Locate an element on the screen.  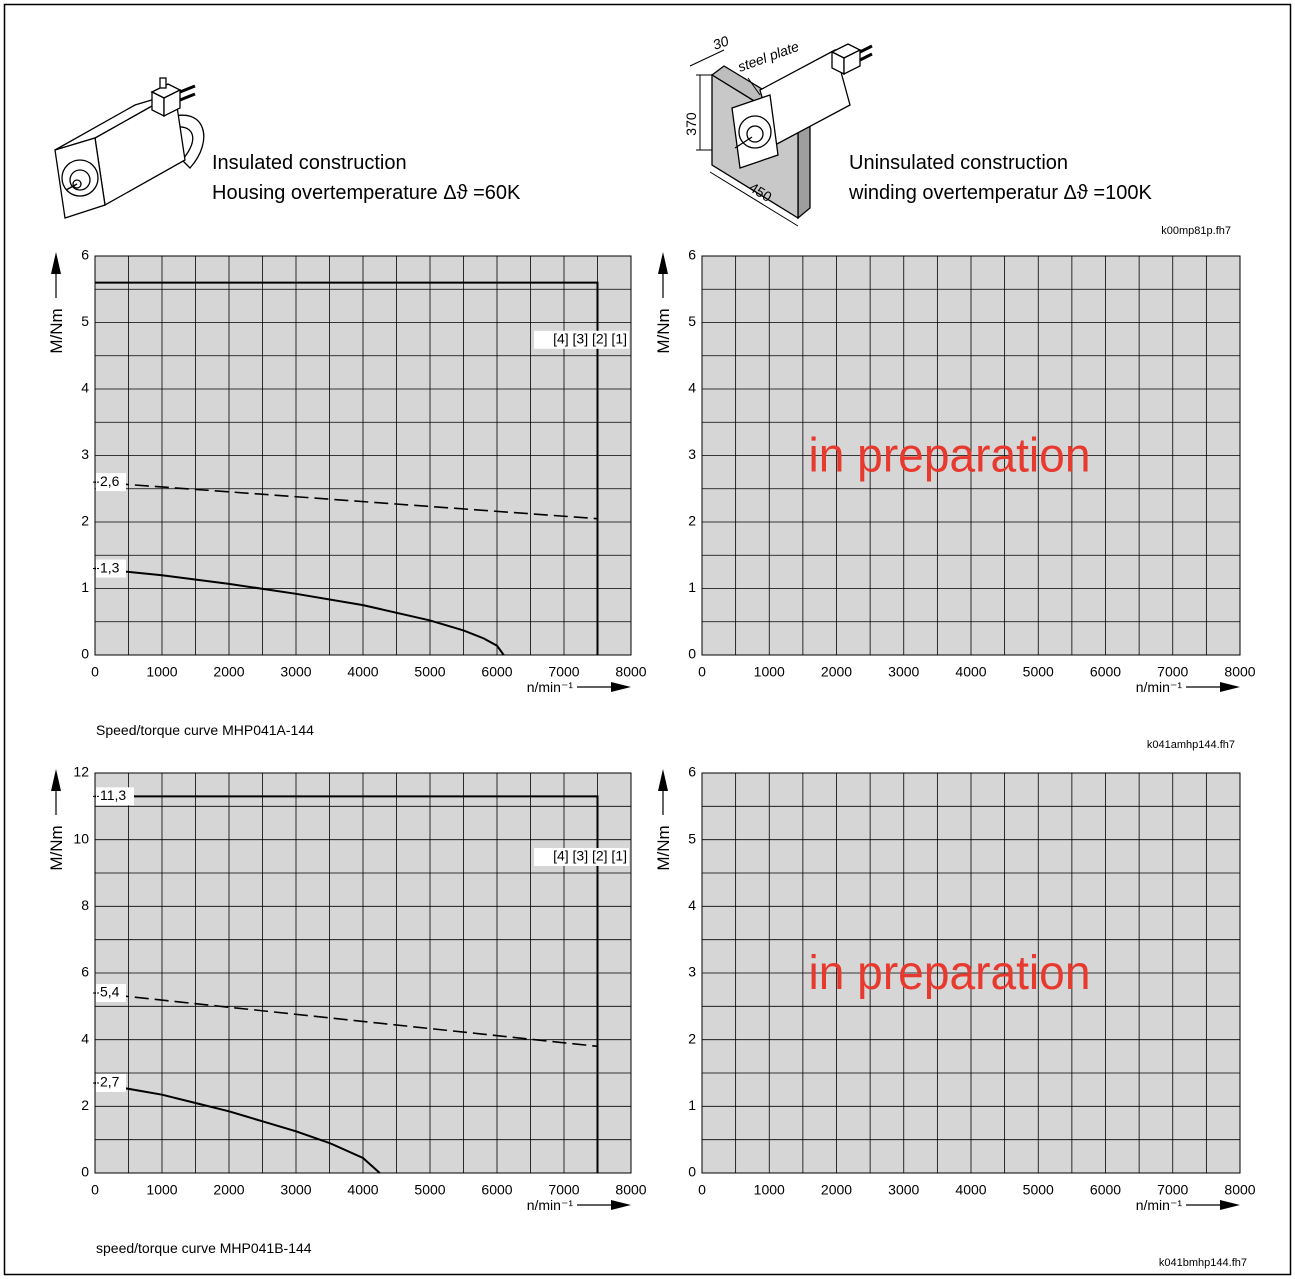
value-label: 5,4 is located at coordinates (110, 992).